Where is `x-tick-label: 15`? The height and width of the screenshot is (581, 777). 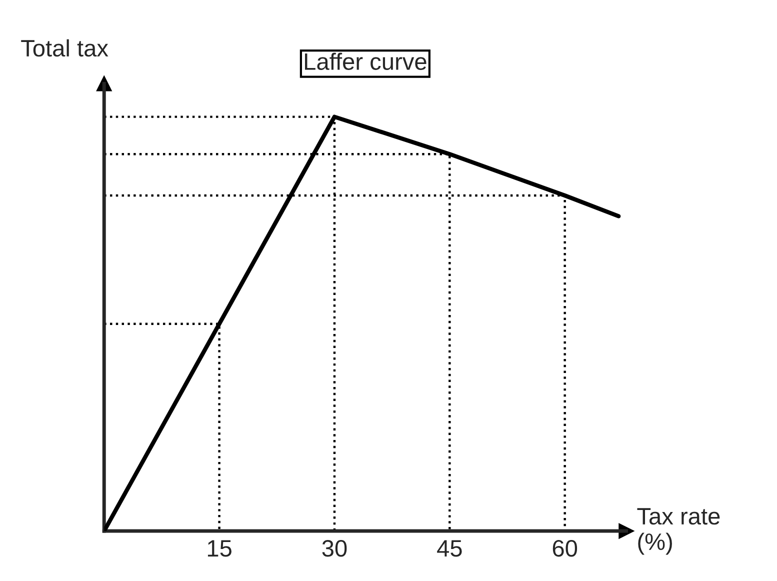
x-tick-label: 15 is located at coordinates (220, 548).